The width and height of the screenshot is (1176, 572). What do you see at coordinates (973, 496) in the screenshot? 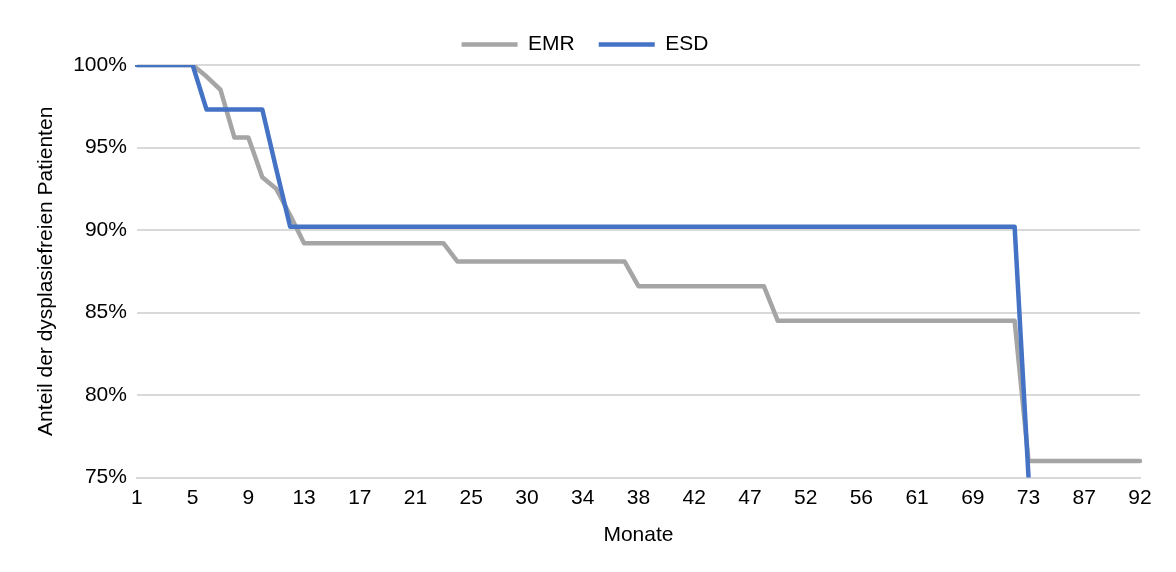
I see `x-tick-label: 69` at bounding box center [973, 496].